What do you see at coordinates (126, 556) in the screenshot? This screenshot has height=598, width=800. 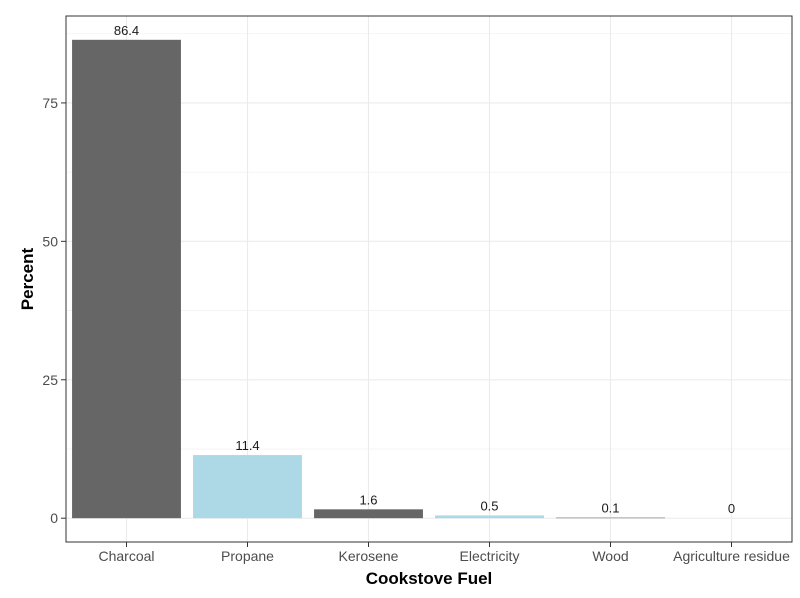 I see `x-tick-label: Charcoal` at bounding box center [126, 556].